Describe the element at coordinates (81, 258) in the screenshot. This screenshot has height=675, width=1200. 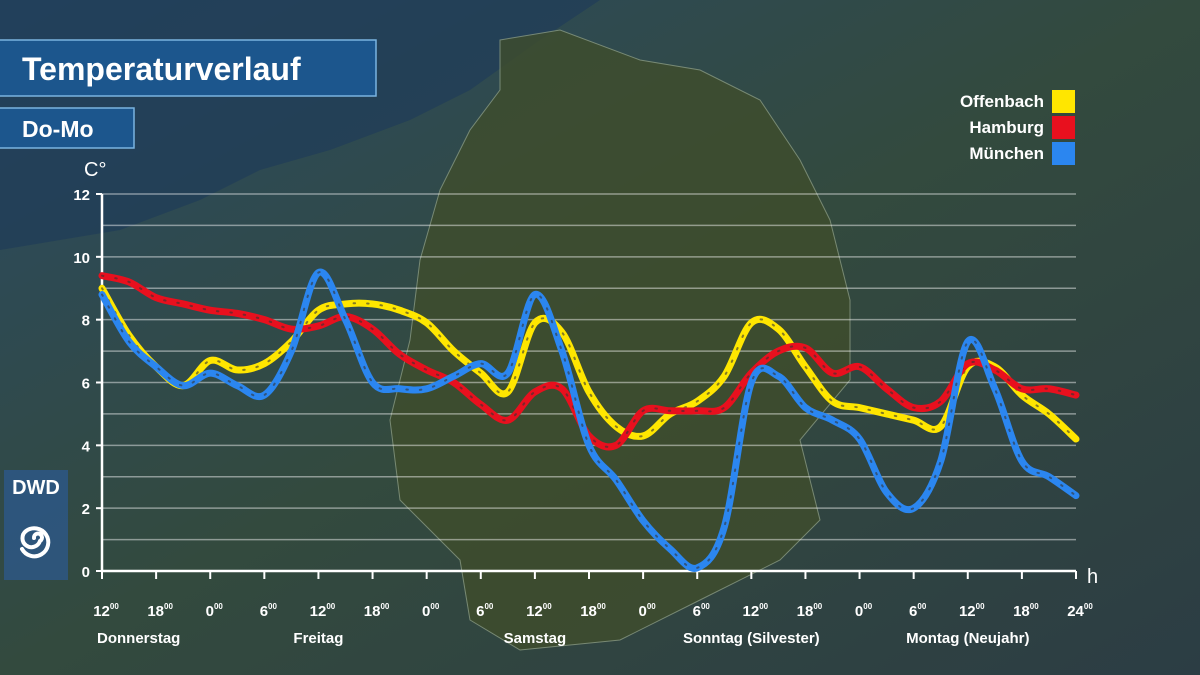
I see `y-tick-label: 10` at that location.